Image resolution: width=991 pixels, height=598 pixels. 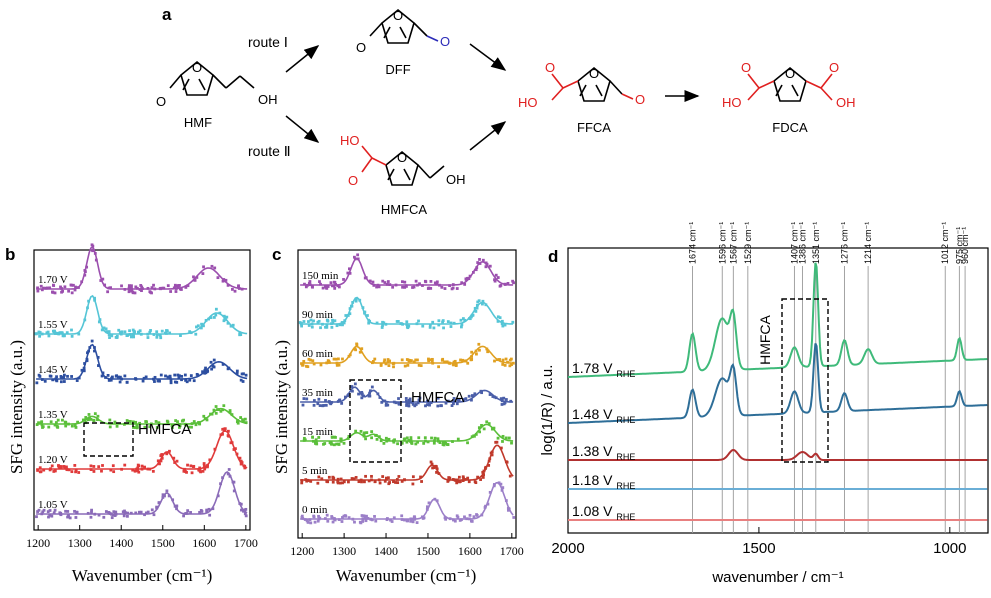 What do you see at coordinates (733, 243) in the screenshot?
I see `band-label: 1567 cm⁻¹` at bounding box center [733, 243].